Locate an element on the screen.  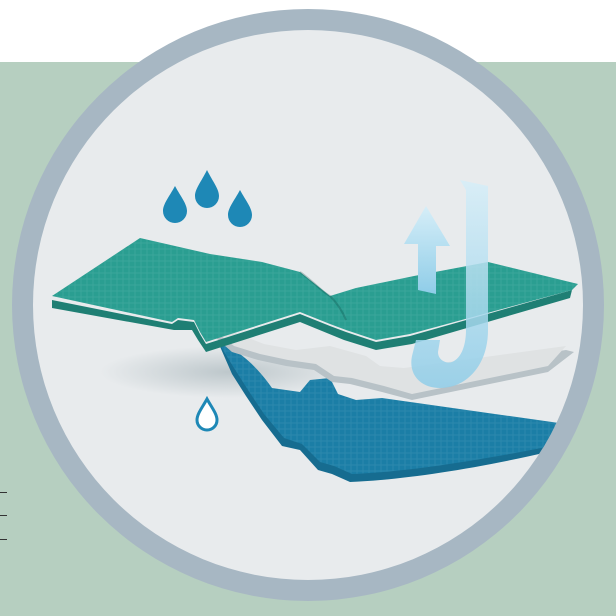
rain-drops is located at coordinates (207, 198).